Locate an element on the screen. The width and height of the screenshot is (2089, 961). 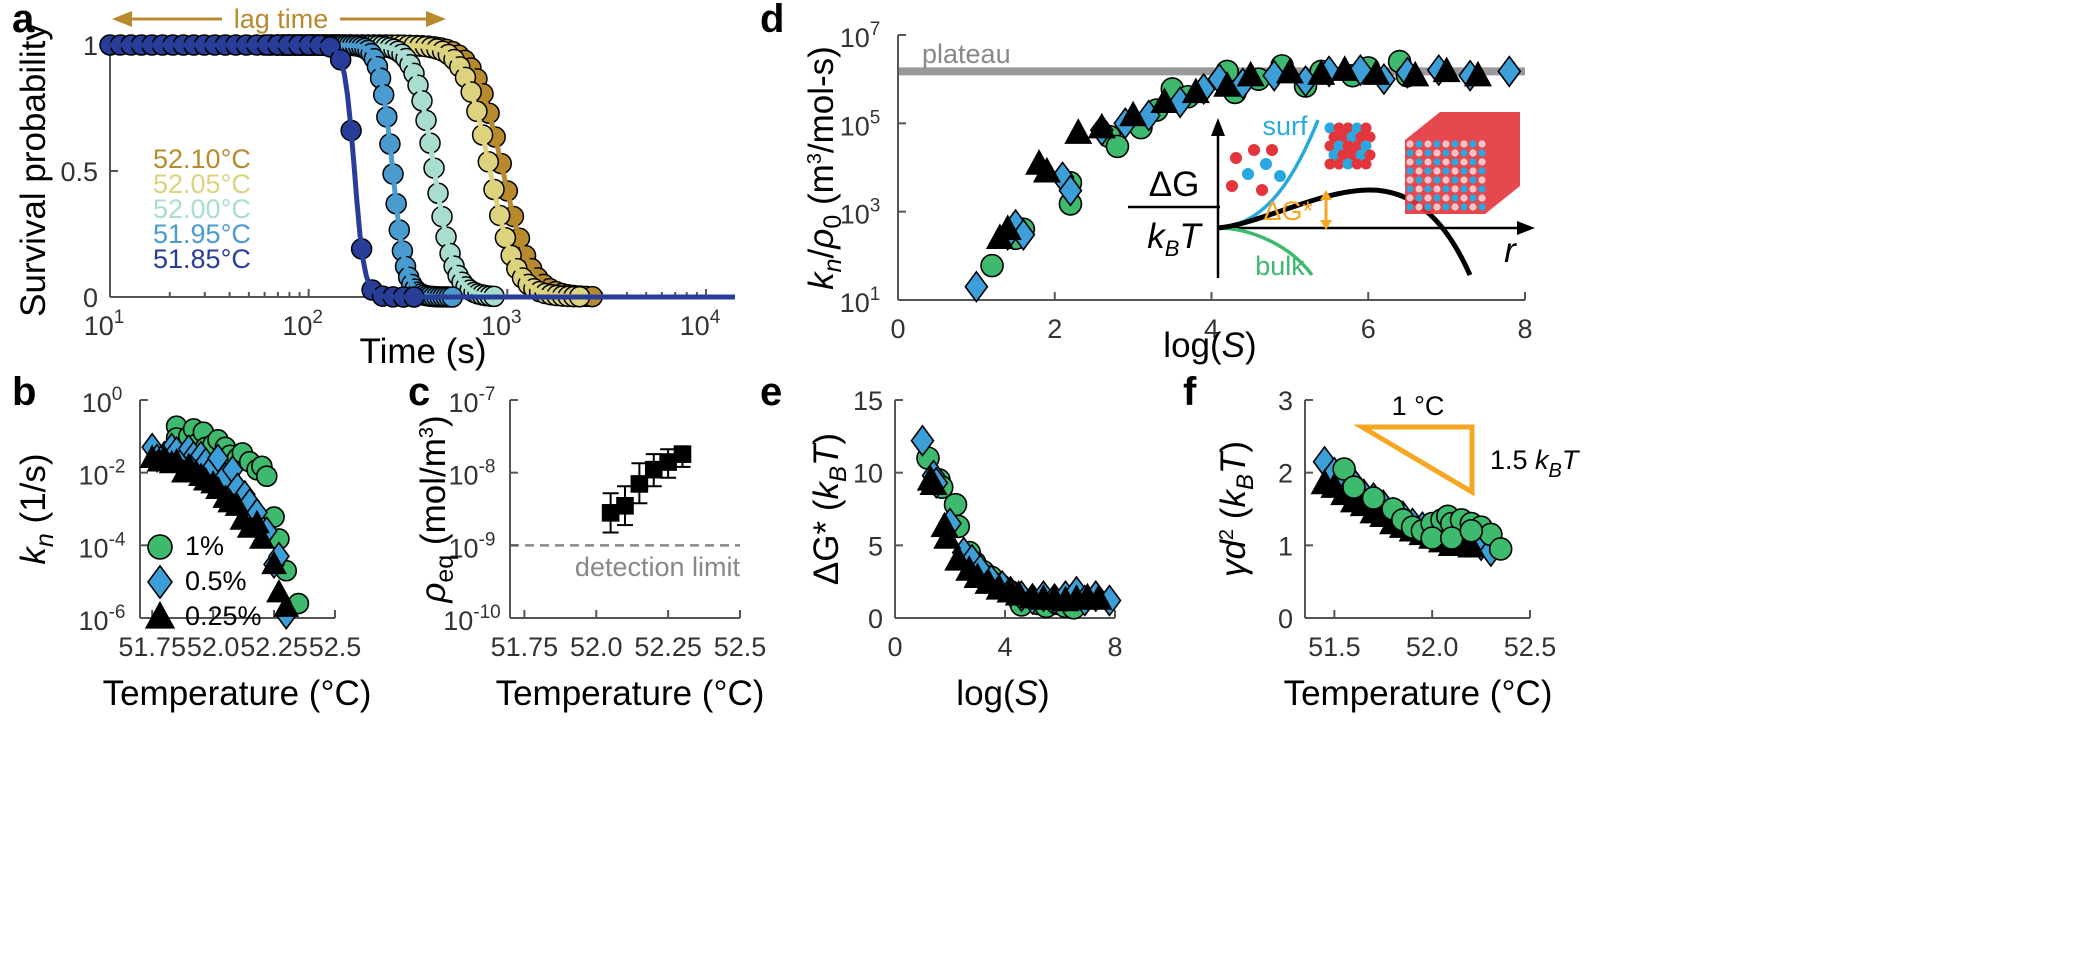
e-xlabel: log(S) is located at coordinates (1002, 693).